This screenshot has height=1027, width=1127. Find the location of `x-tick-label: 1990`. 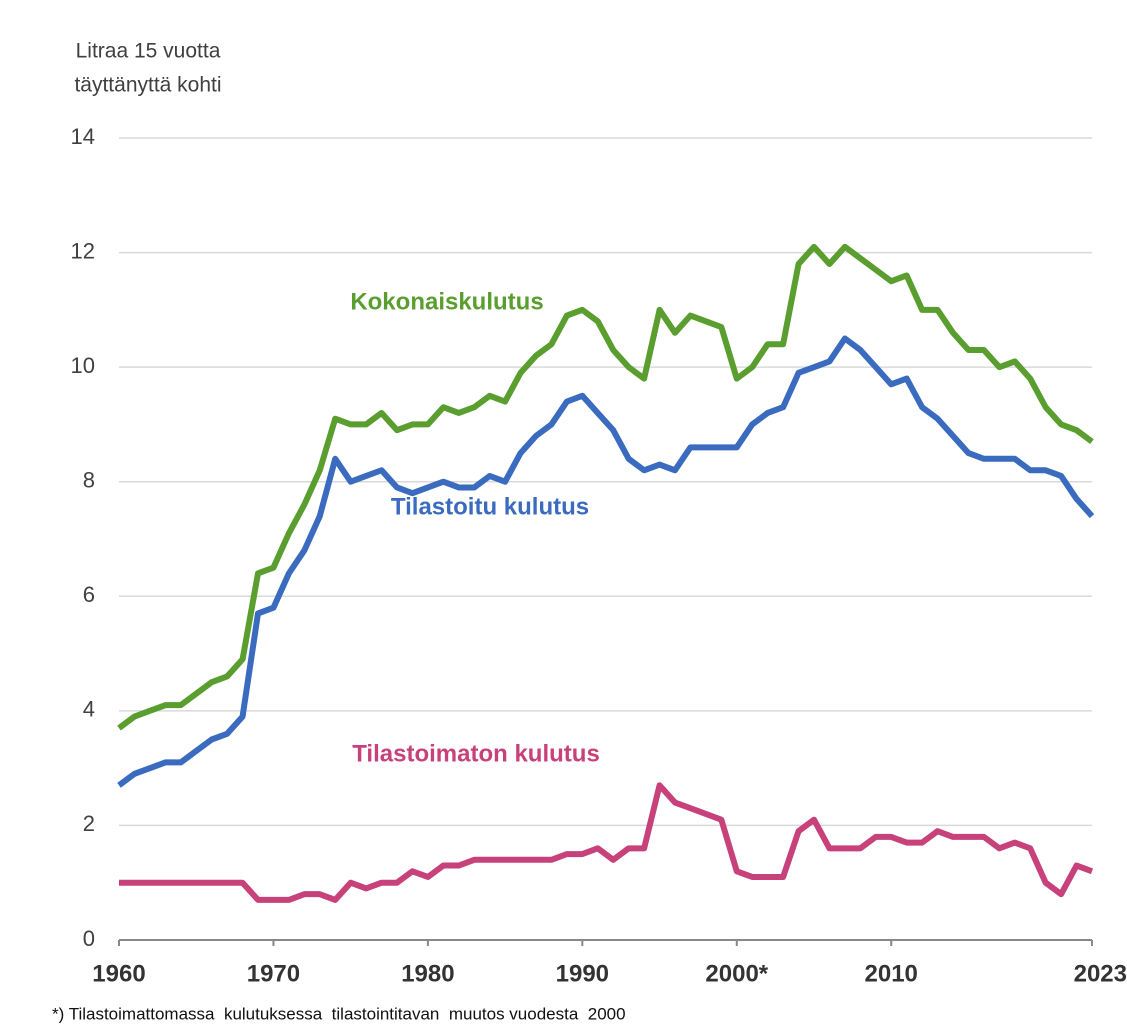

x-tick-label: 1990 is located at coordinates (582, 973).